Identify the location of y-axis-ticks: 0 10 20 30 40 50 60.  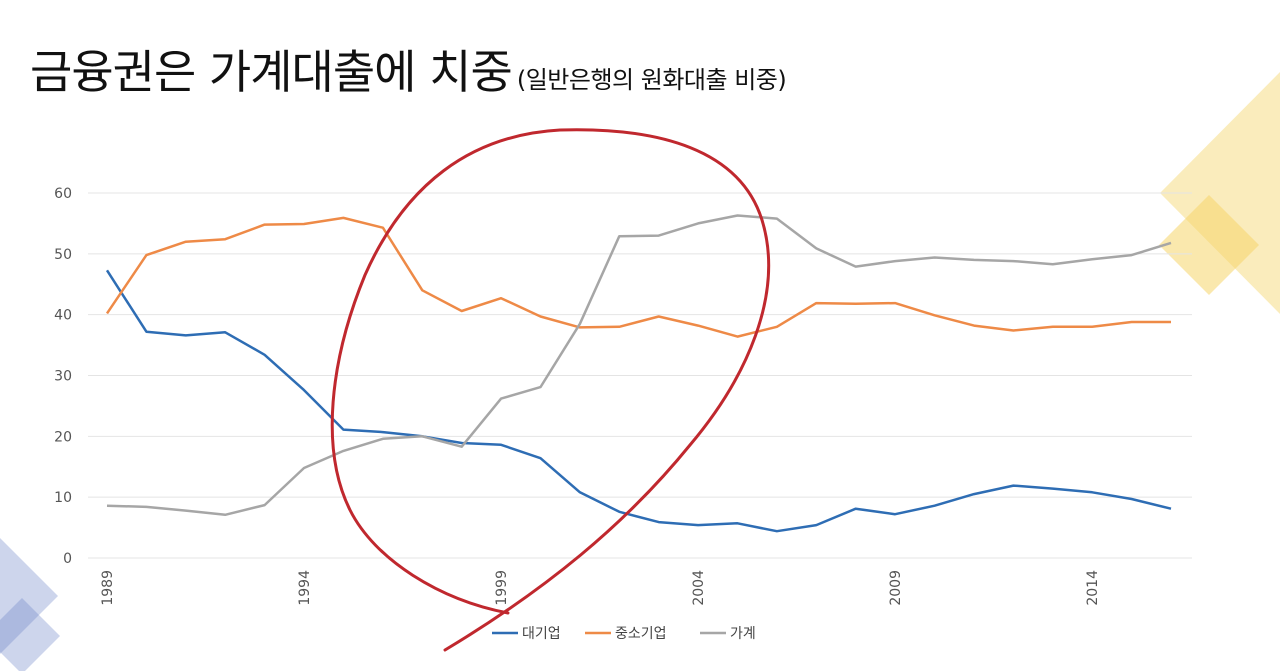
(63, 376).